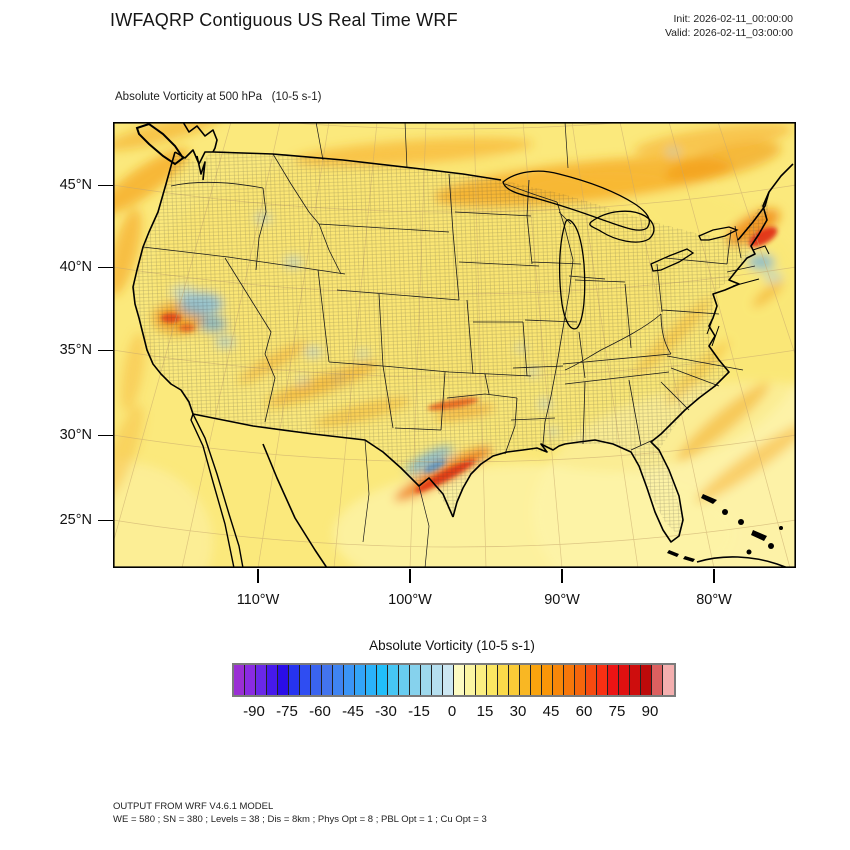 Image resolution: width=850 pixels, height=850 pixels. I want to click on colorbar-tick-label: 0, so click(452, 711).